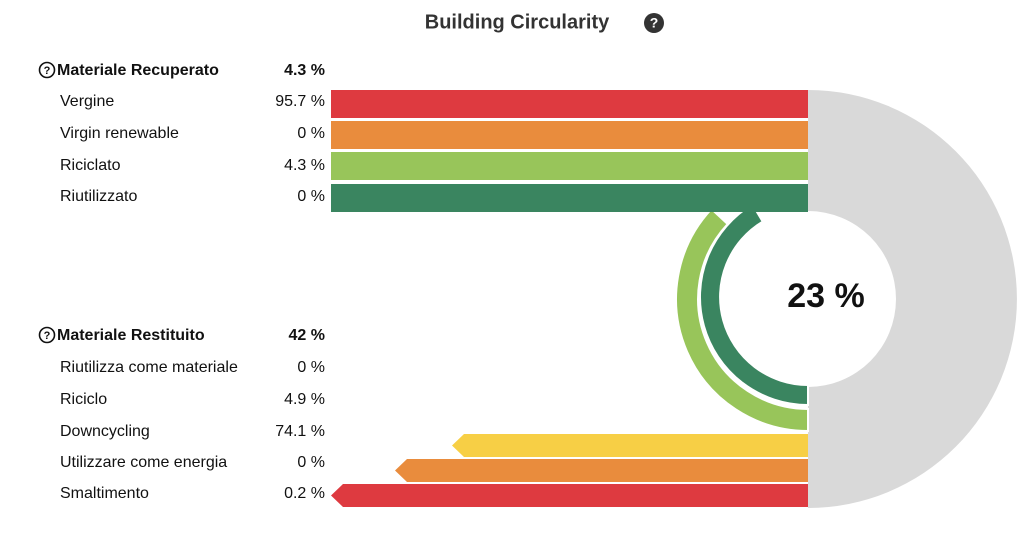 This screenshot has height=543, width=1034. What do you see at coordinates (104, 493) in the screenshot?
I see `row-label: Smaltimento` at bounding box center [104, 493].